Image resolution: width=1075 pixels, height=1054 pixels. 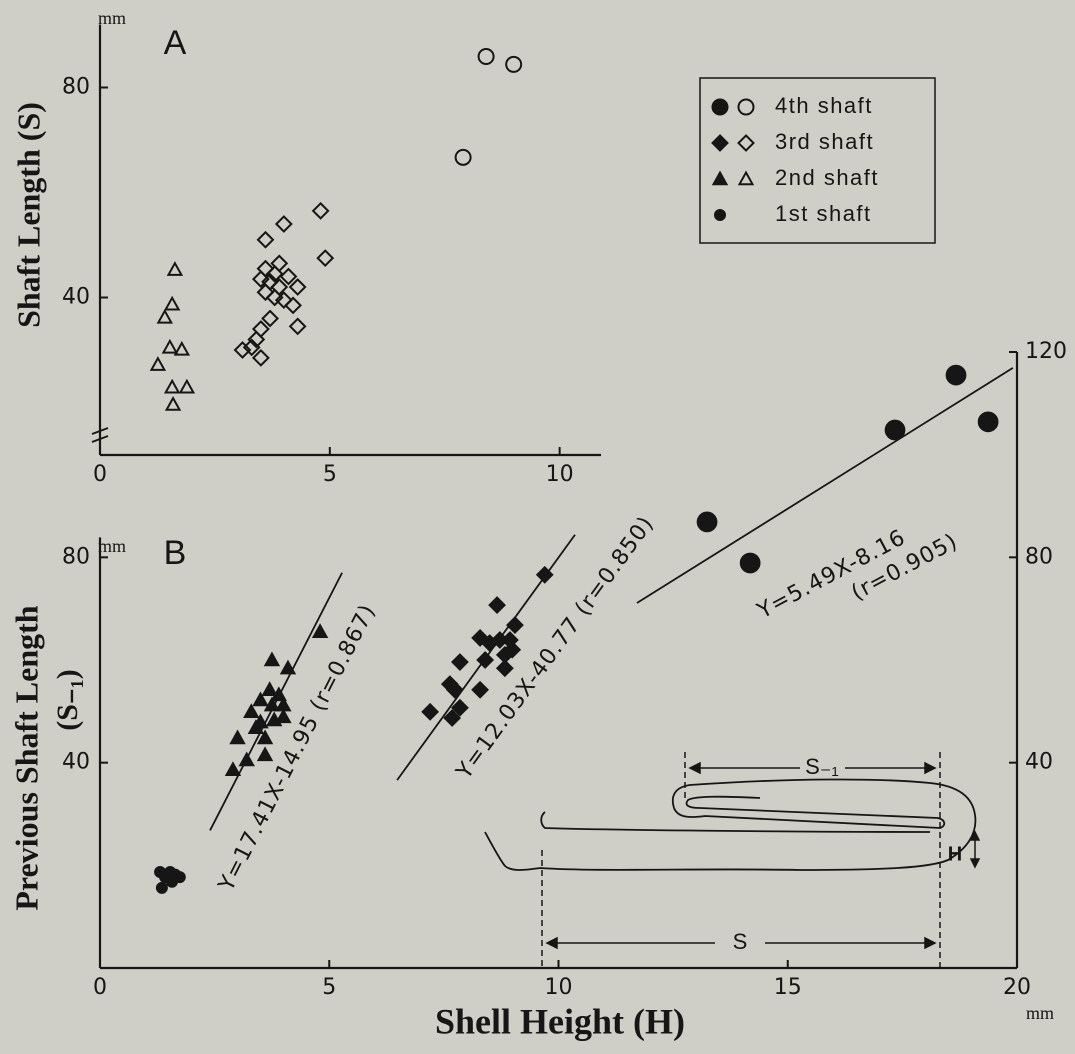 I want to click on y-axis-title: Shaft Length (S), so click(x=28, y=215).